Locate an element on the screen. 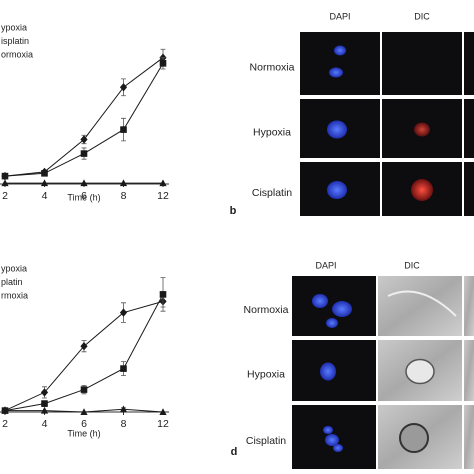 The height and width of the screenshot is (474, 474). legend-label: platin is located at coordinates (12, 282).